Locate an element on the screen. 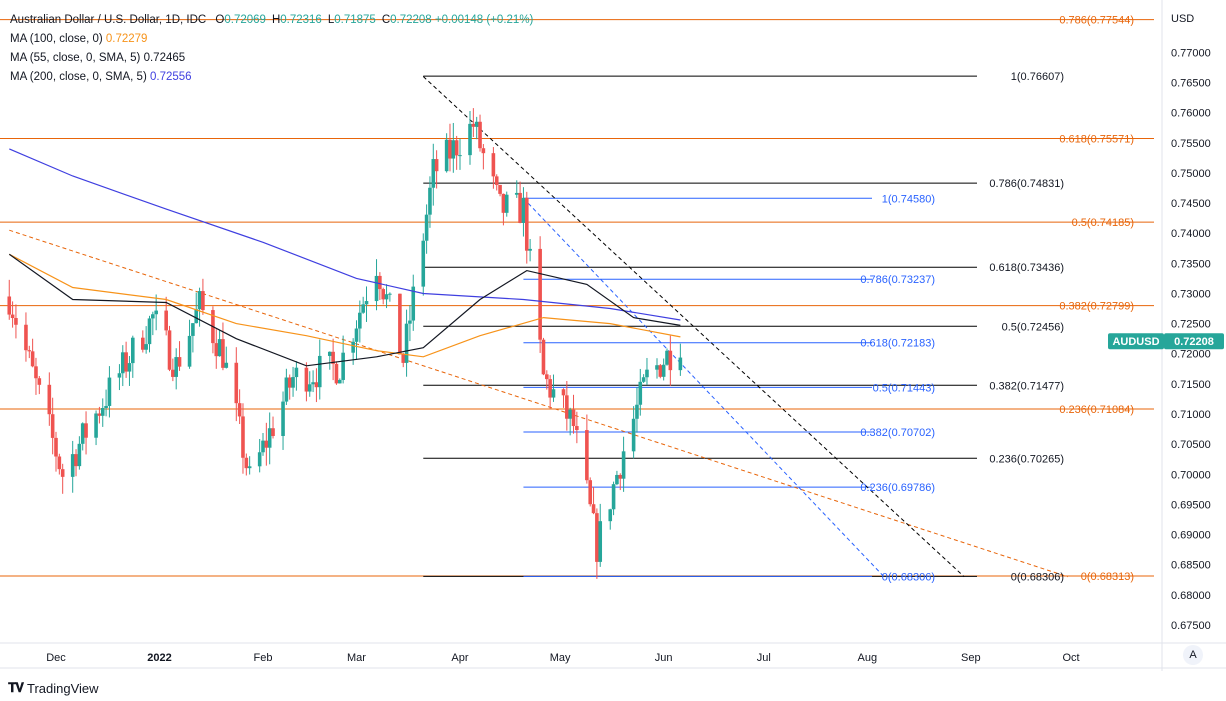 Image resolution: width=1226 pixels, height=701 pixels. y-tick-label: 0.70000 is located at coordinates (1191, 475).